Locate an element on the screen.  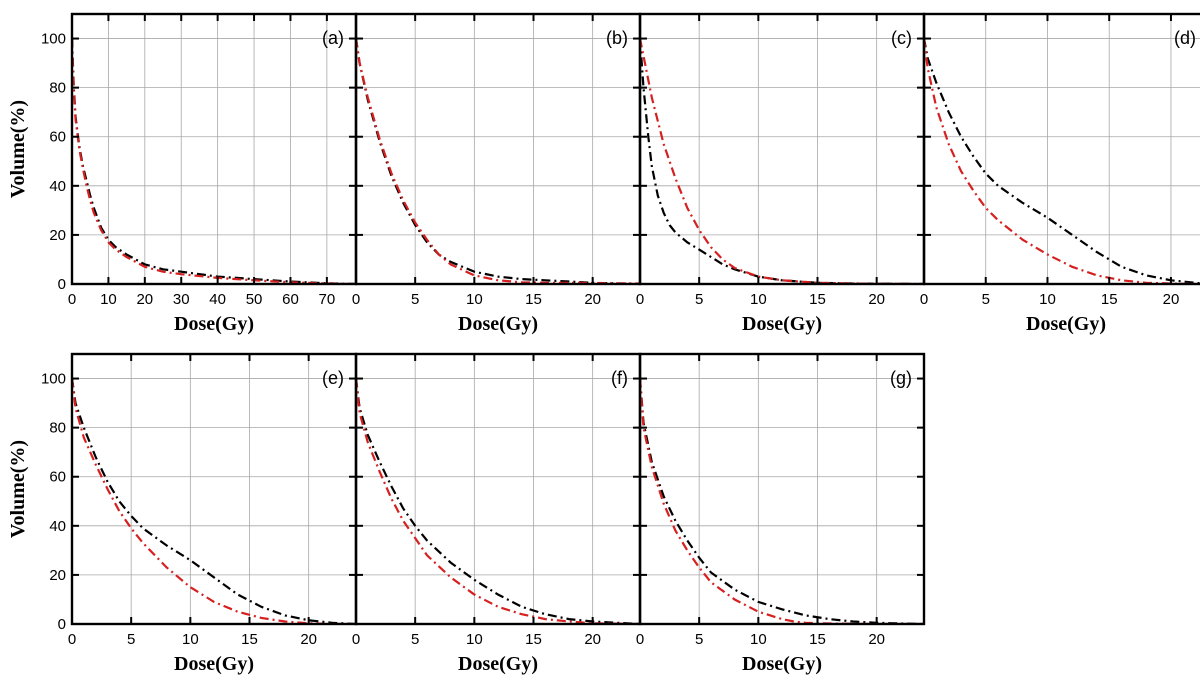
panel-6: 0 5 10 15 20 Dose(Gy) (f) is located at coordinates (497, 513).